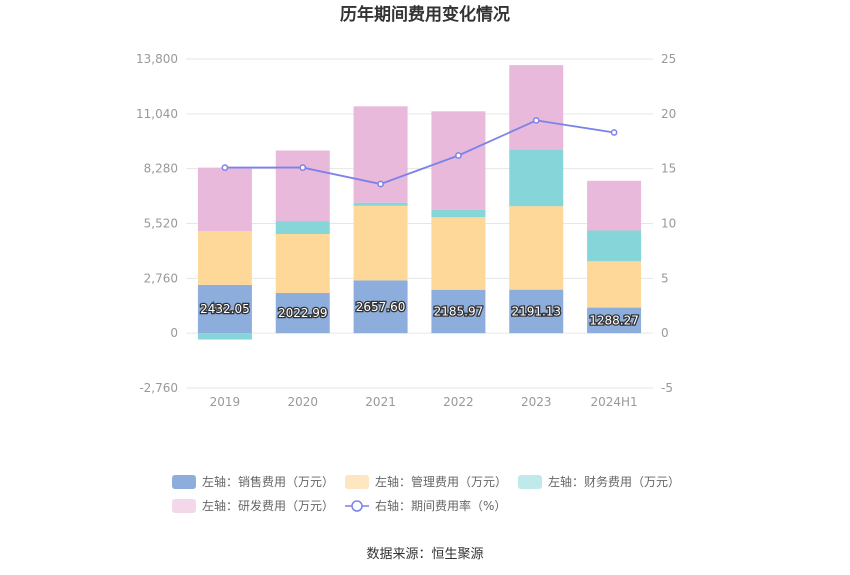 This screenshot has width=850, height=575. What do you see at coordinates (302, 402) in the screenshot?
I see `x-axis-tick-label: 2020` at bounding box center [302, 402].